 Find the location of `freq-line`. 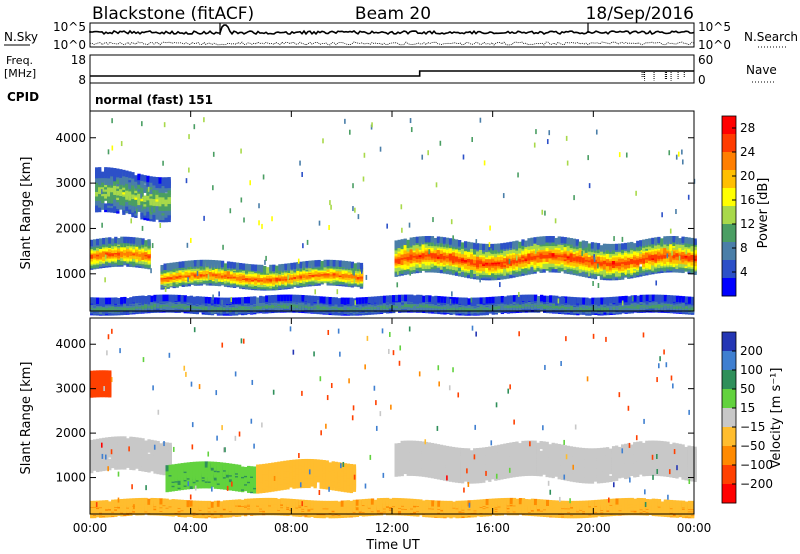

freq-line is located at coordinates (392, 73).